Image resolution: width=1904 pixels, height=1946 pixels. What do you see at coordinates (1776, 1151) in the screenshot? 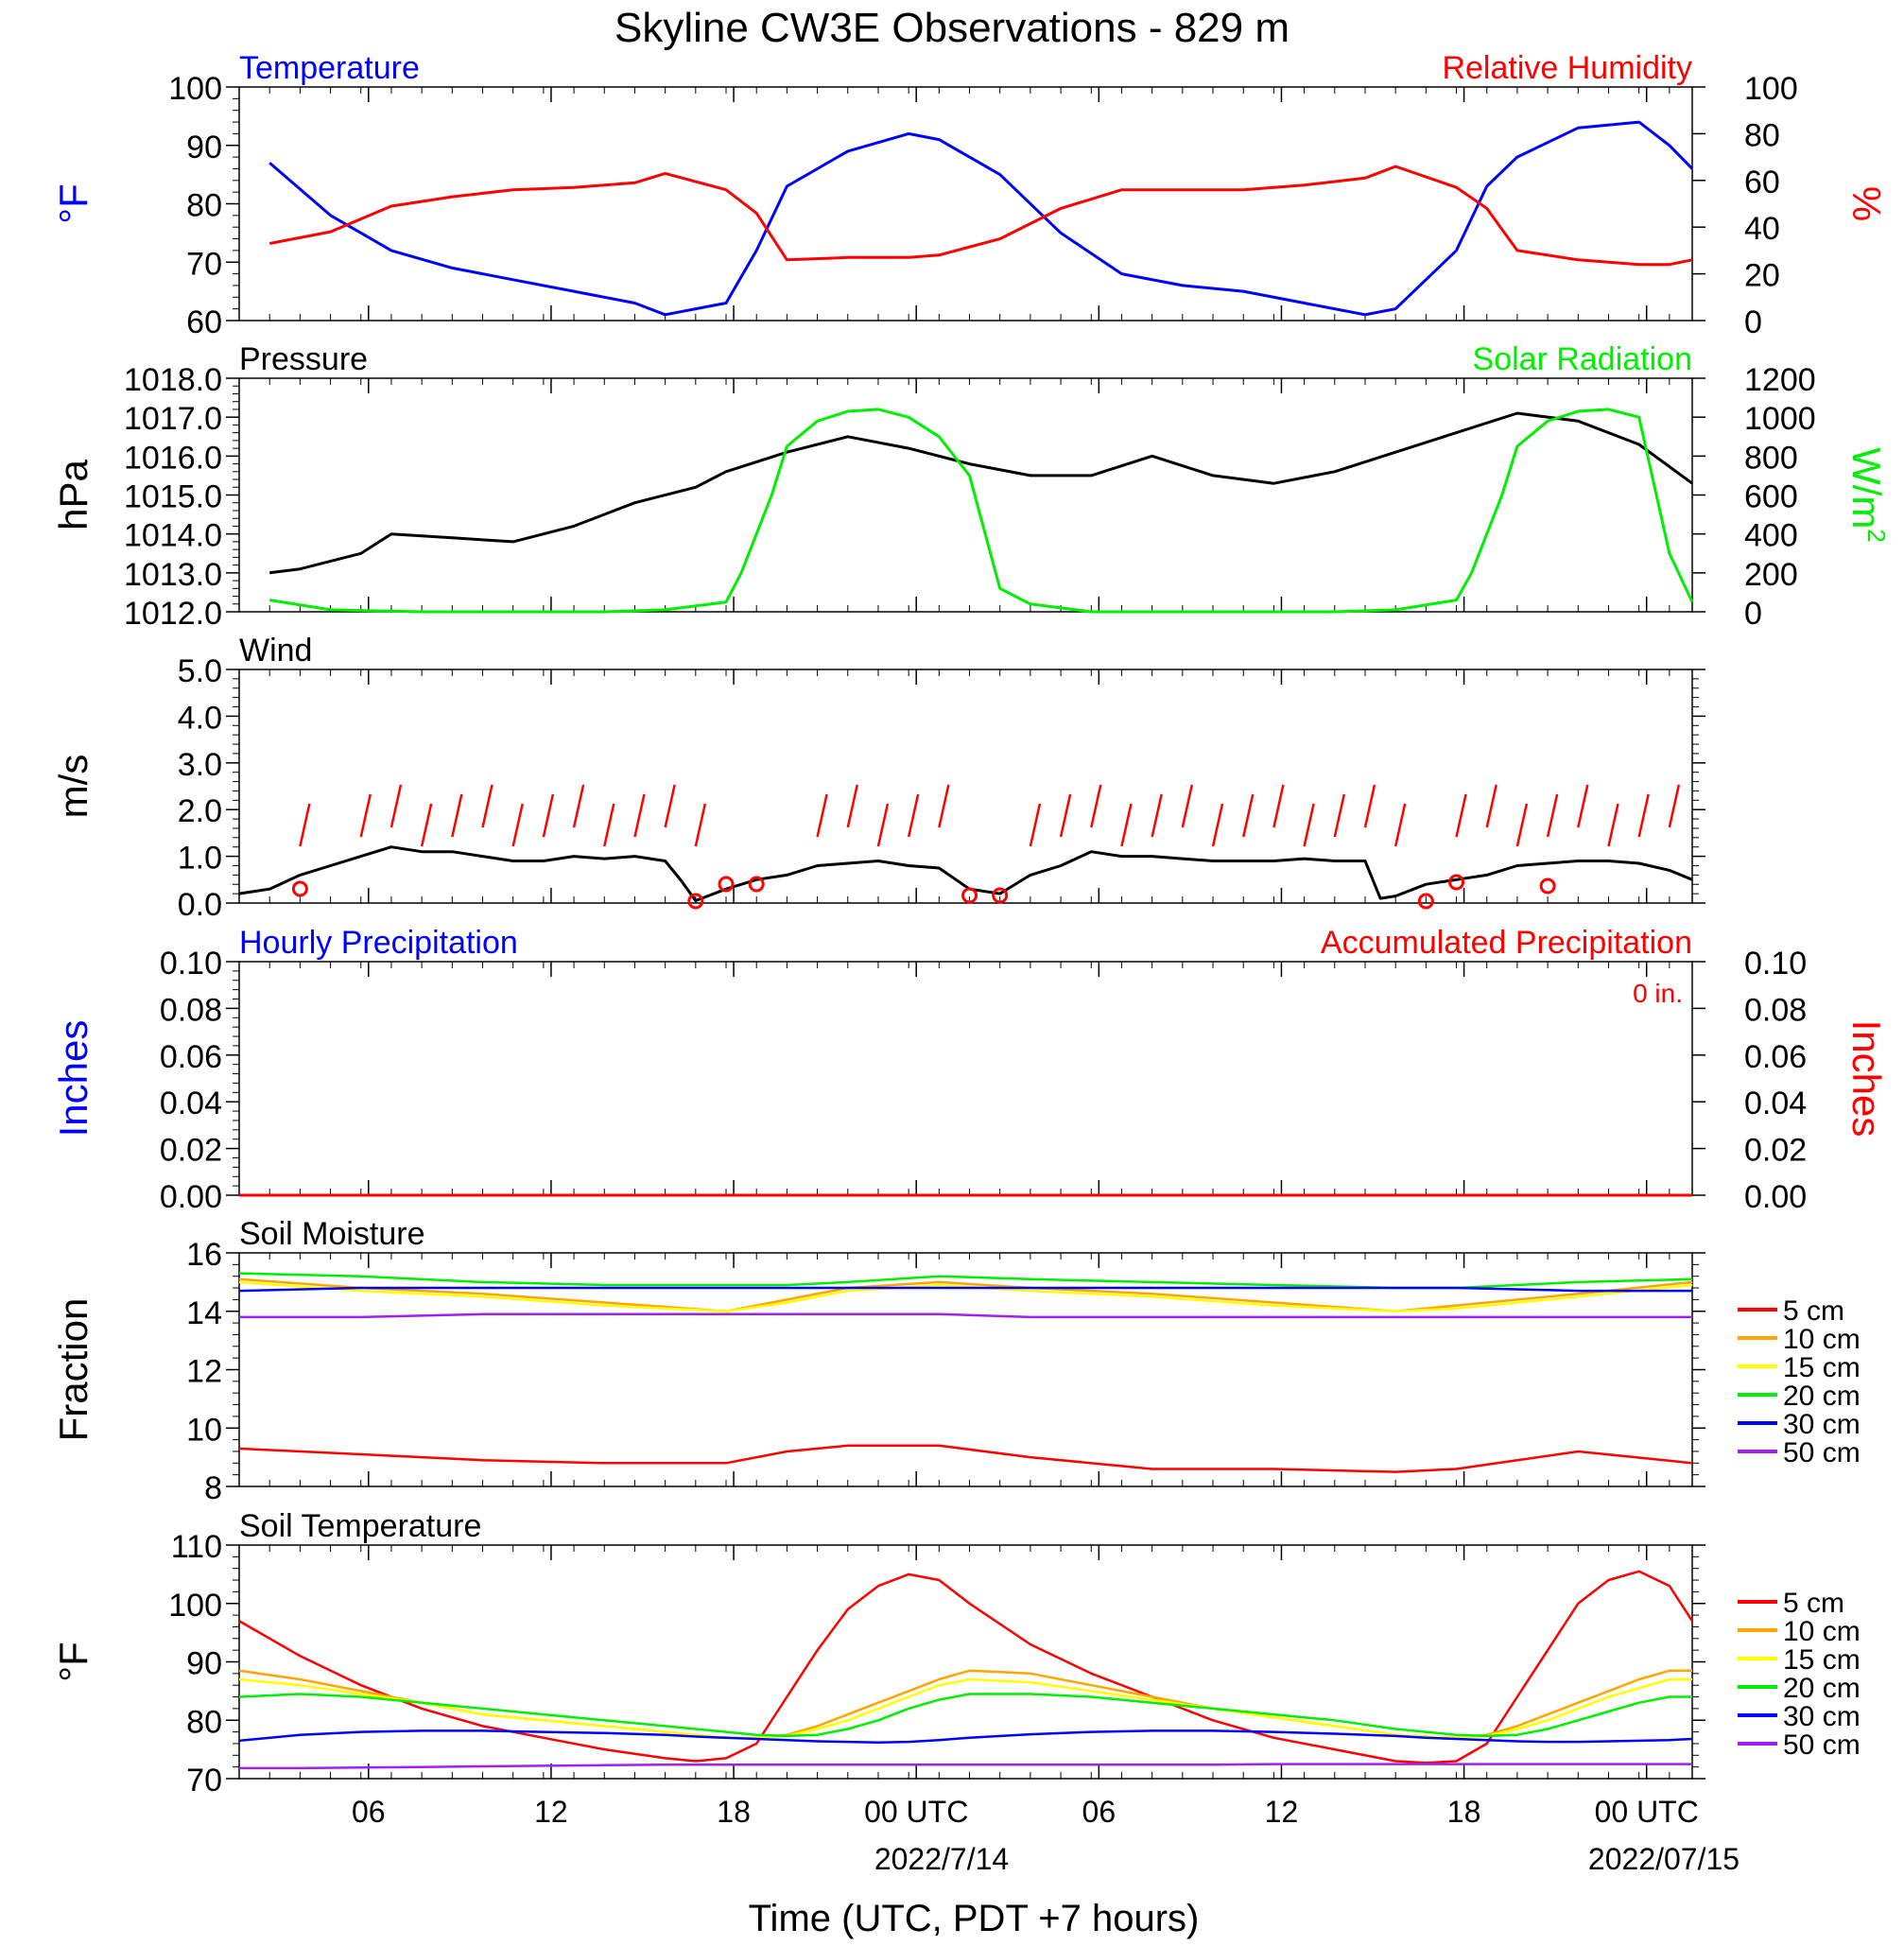
I see `y-tick-label-right: 0.02` at bounding box center [1776, 1151].